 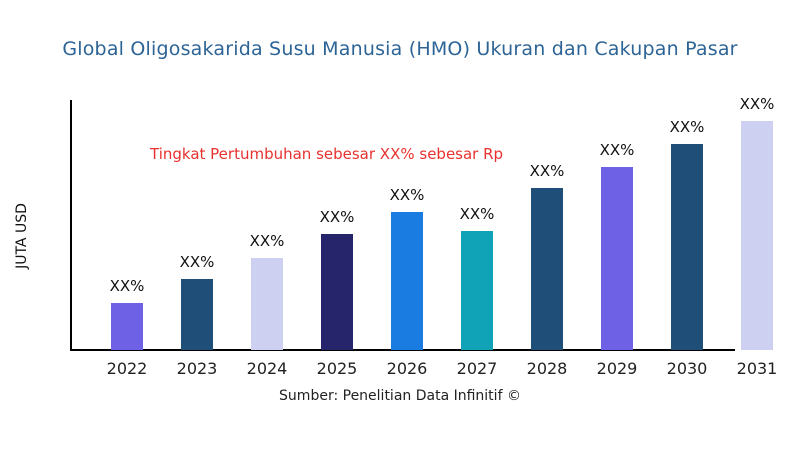 What do you see at coordinates (477, 368) in the screenshot?
I see `x-tick-label-2027: 2027` at bounding box center [477, 368].